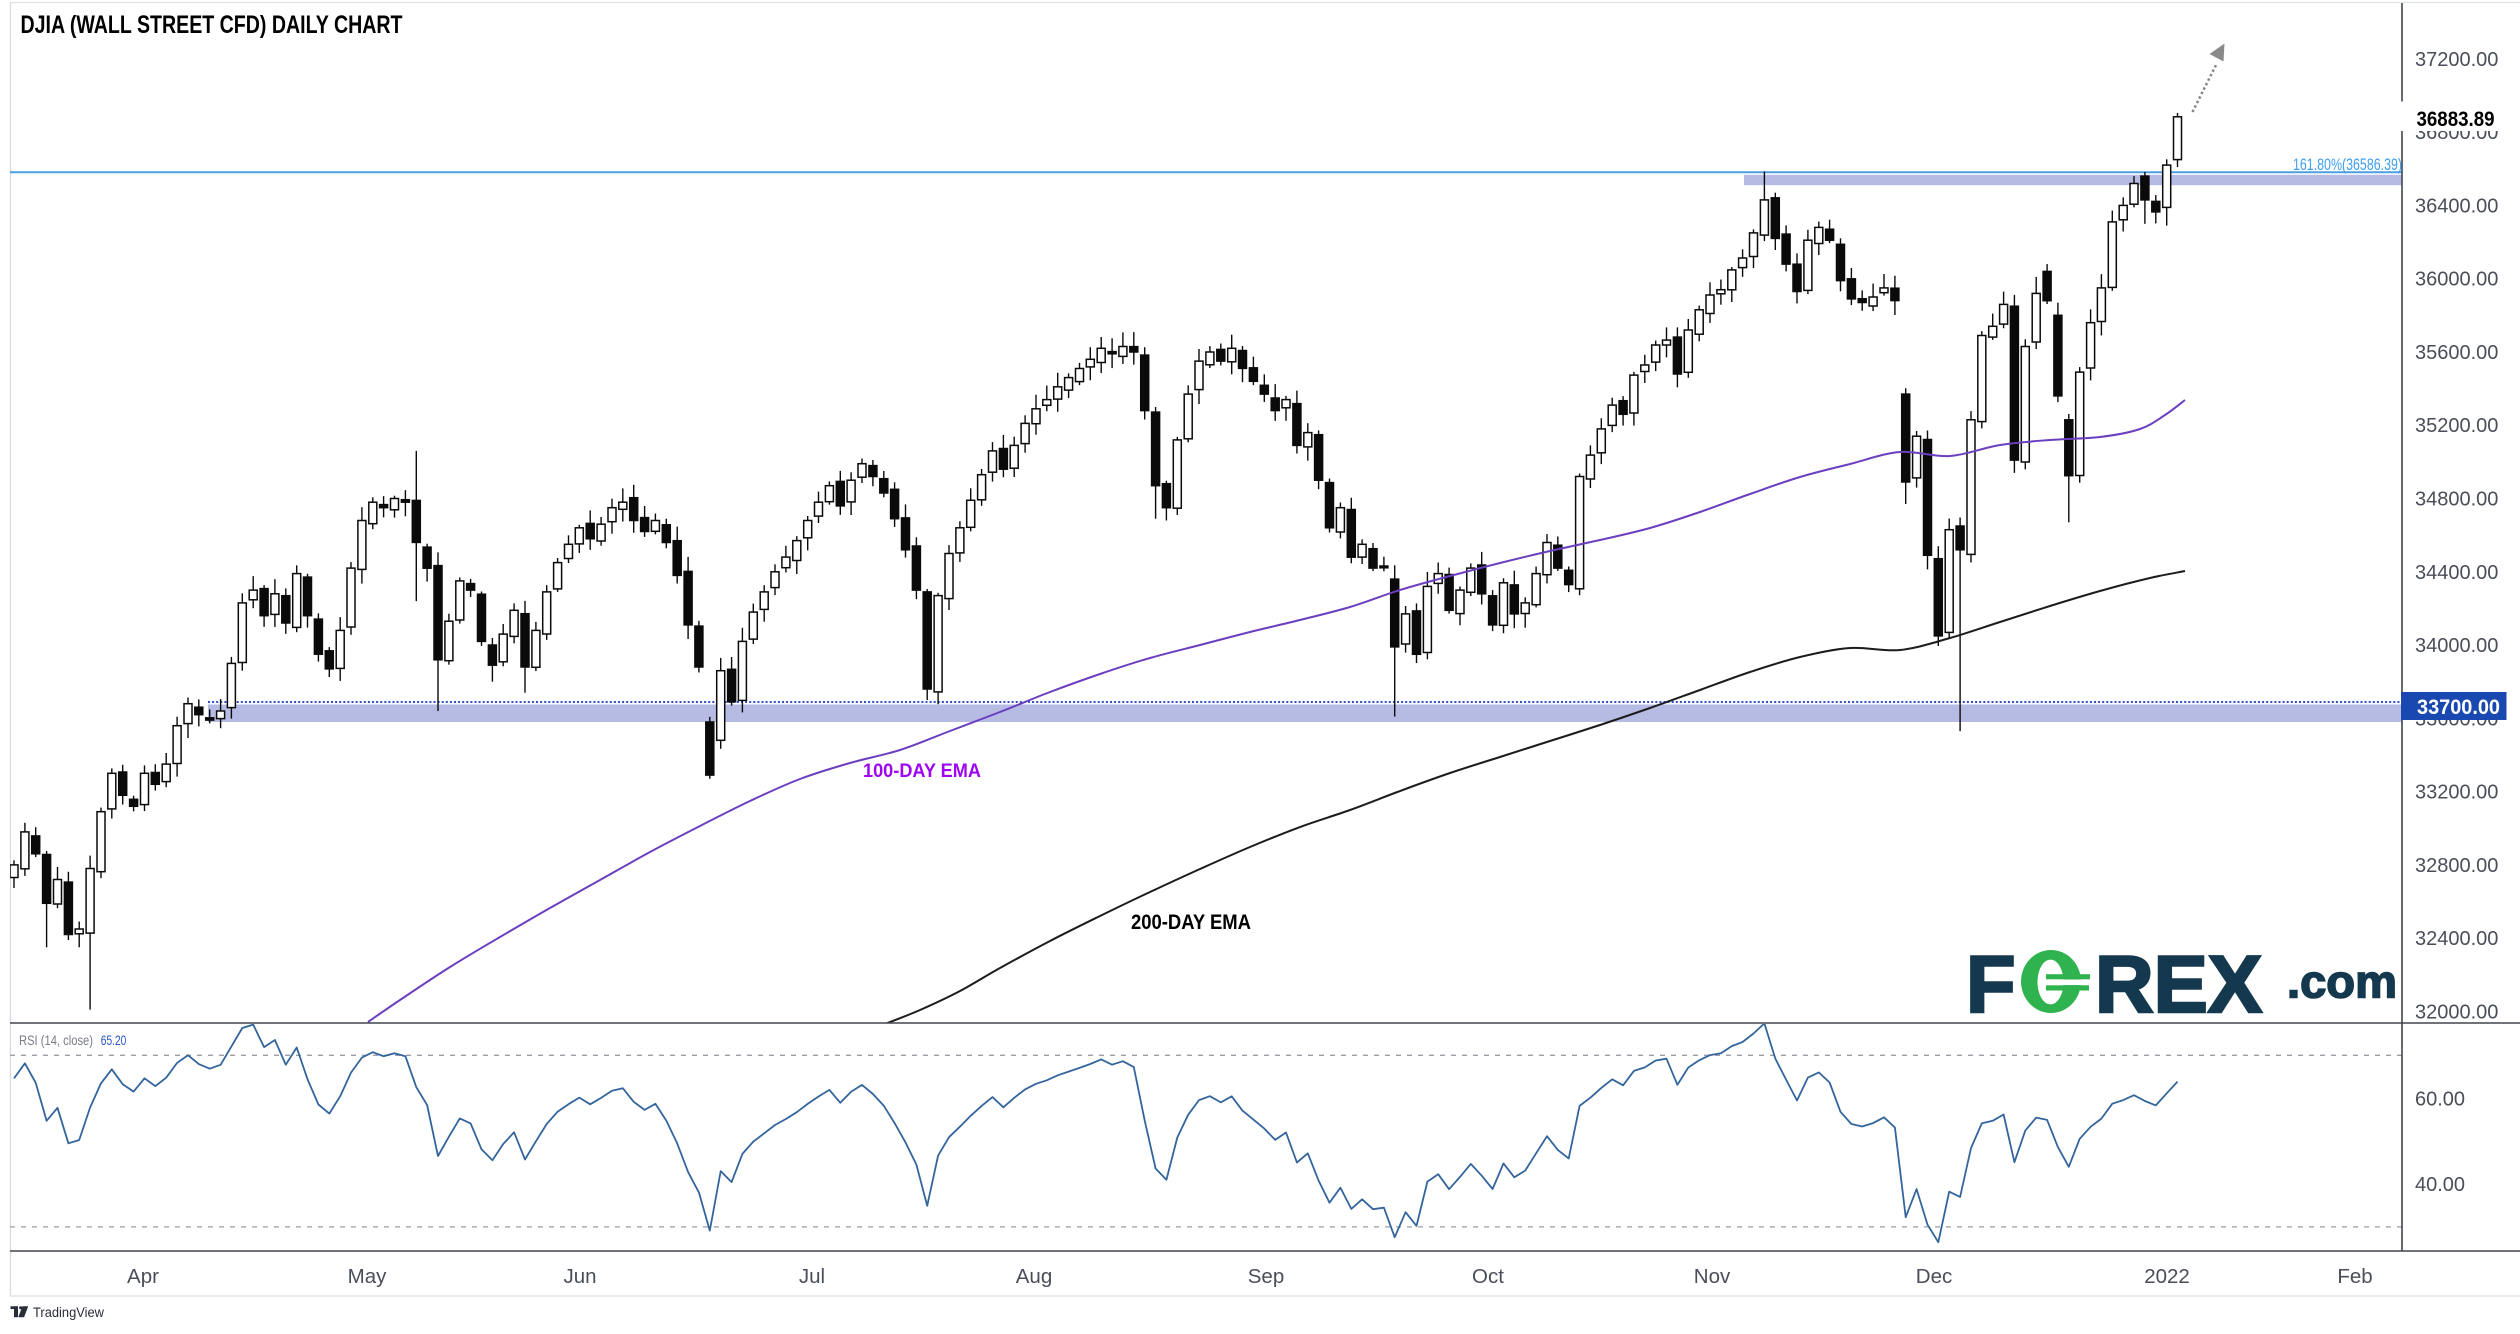 This screenshot has width=2520, height=1334. I want to click on svg-text: 32800.00, so click(2456, 866).